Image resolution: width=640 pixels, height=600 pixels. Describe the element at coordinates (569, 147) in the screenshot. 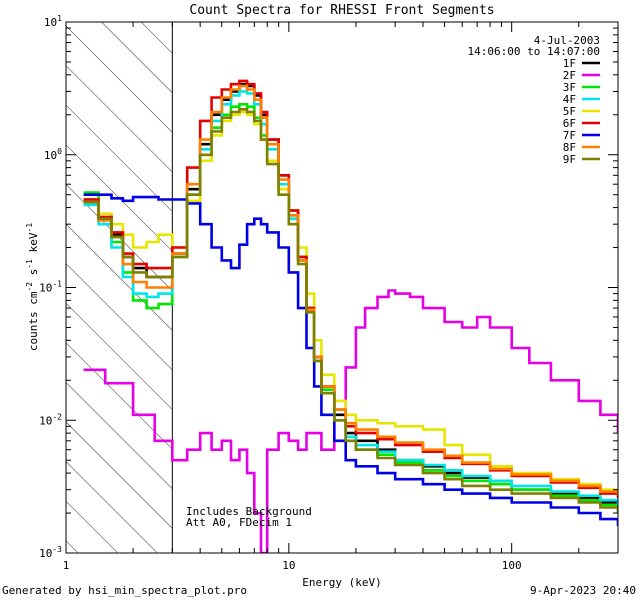

I see `legend-label-8F: 8F` at that location.